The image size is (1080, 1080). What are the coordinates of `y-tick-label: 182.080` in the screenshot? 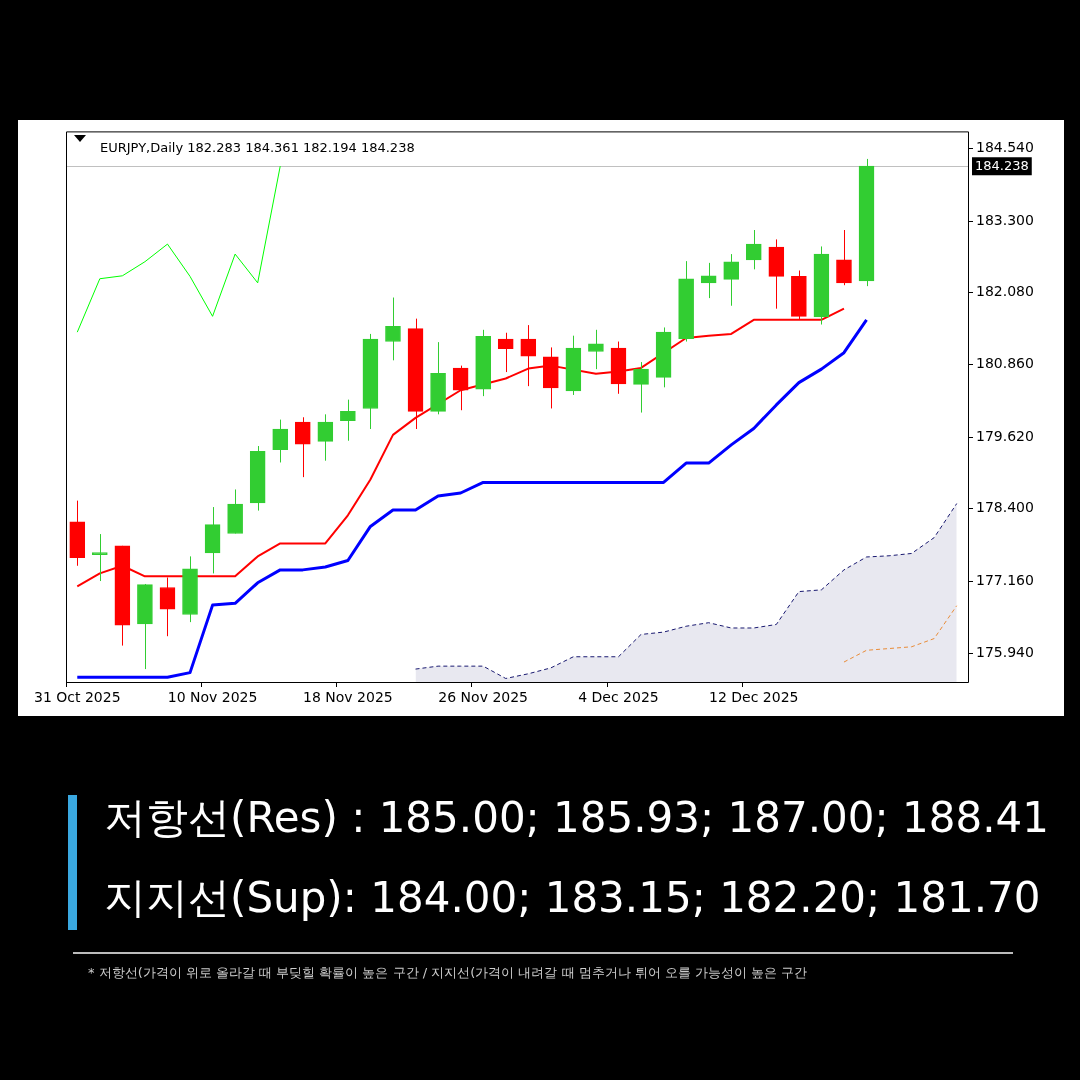 It's located at (1005, 291).